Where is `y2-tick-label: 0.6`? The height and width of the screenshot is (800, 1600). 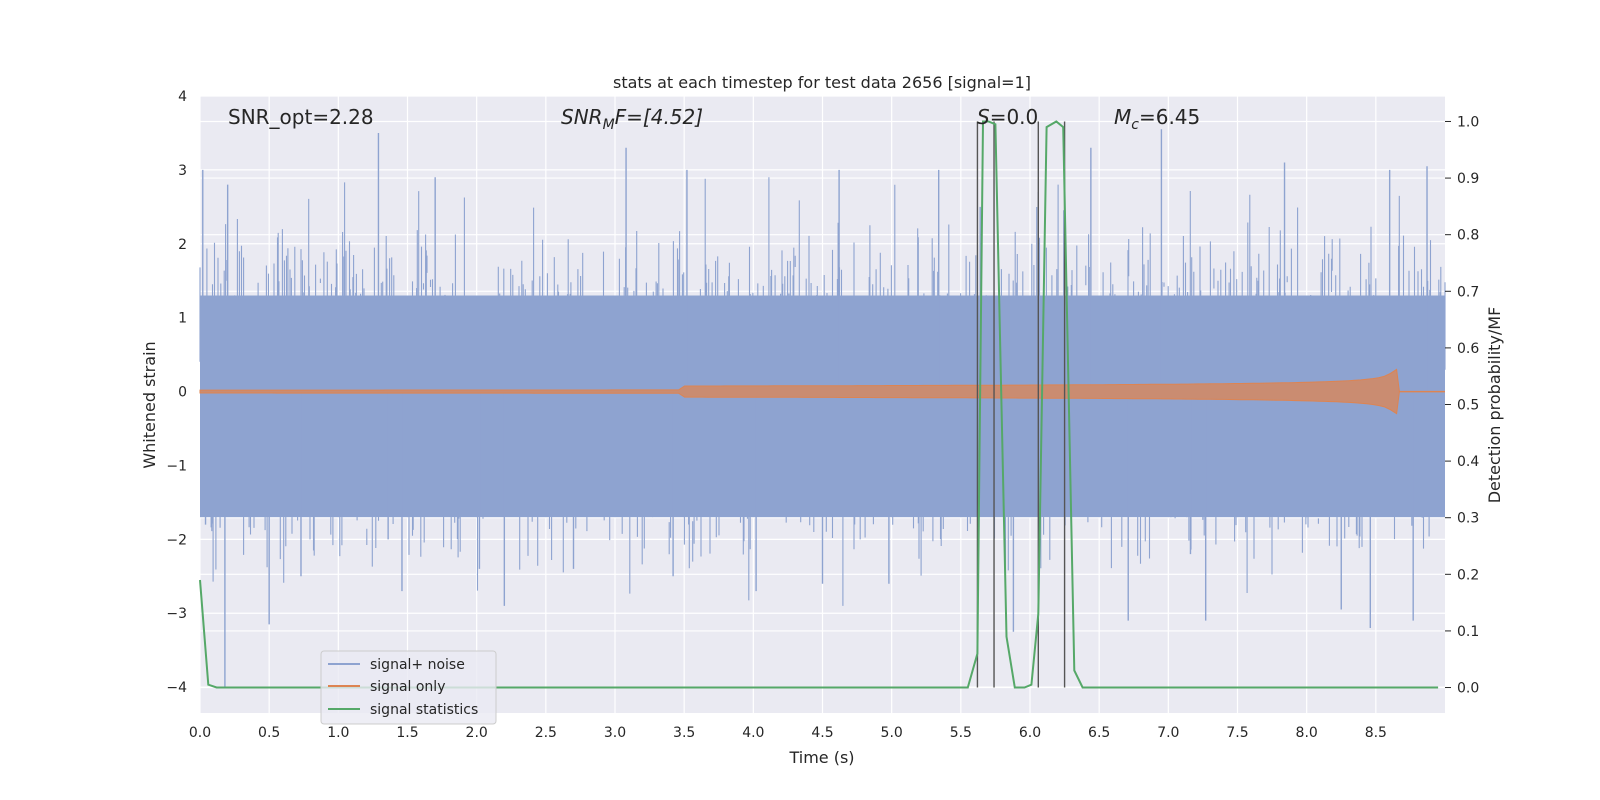
y2-tick-label: 0.6 is located at coordinates (1468, 349).